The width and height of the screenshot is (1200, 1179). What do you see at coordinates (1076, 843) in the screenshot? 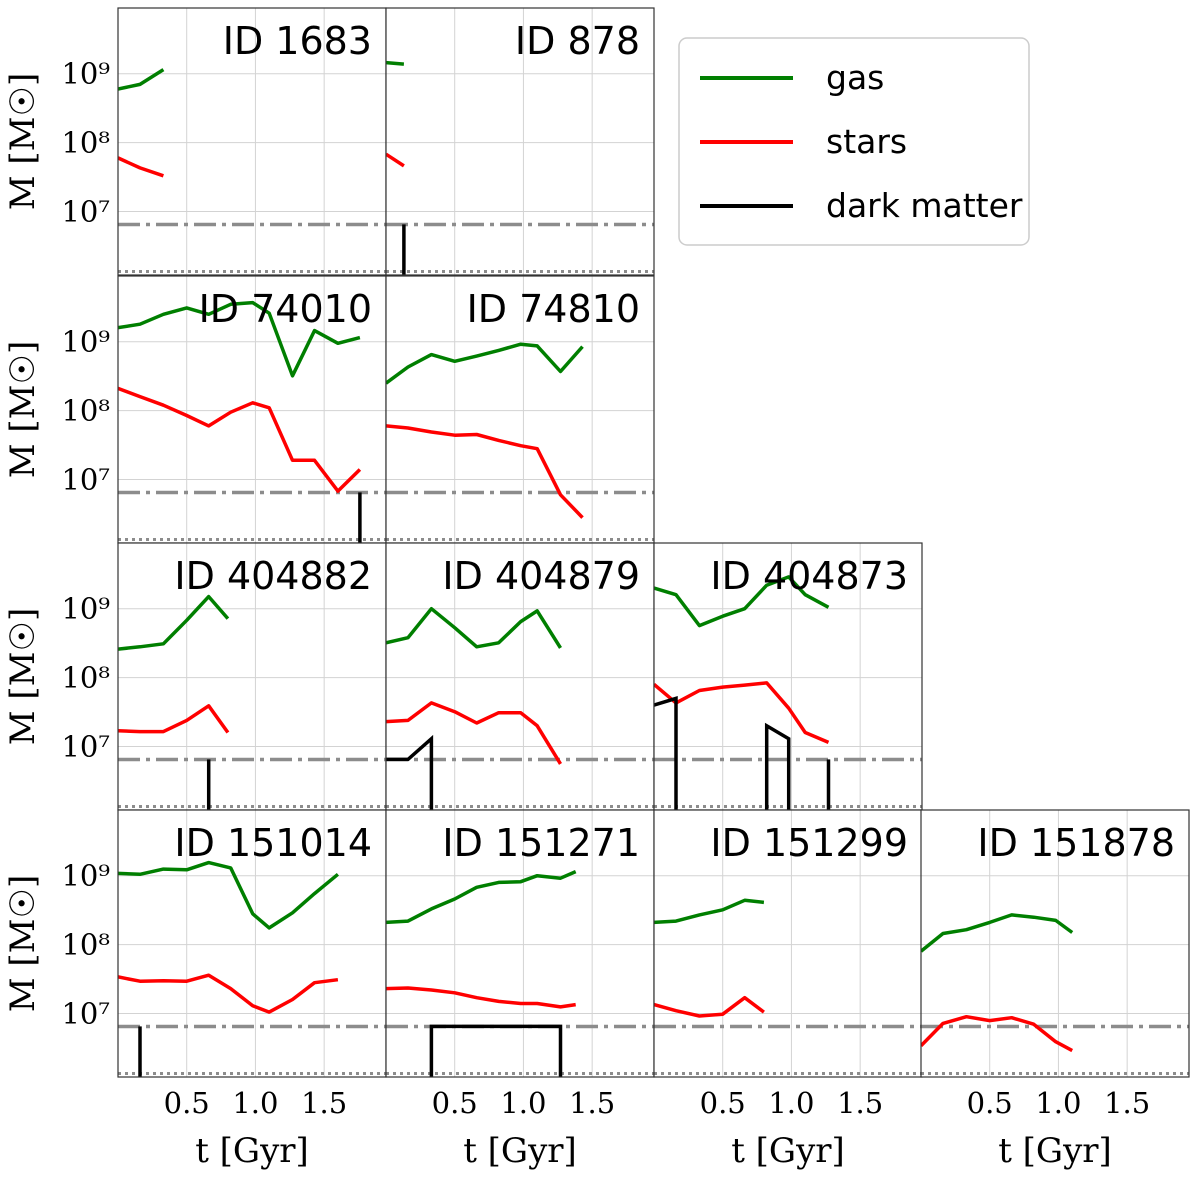
I see `panel-title: ID 151878` at bounding box center [1076, 843].